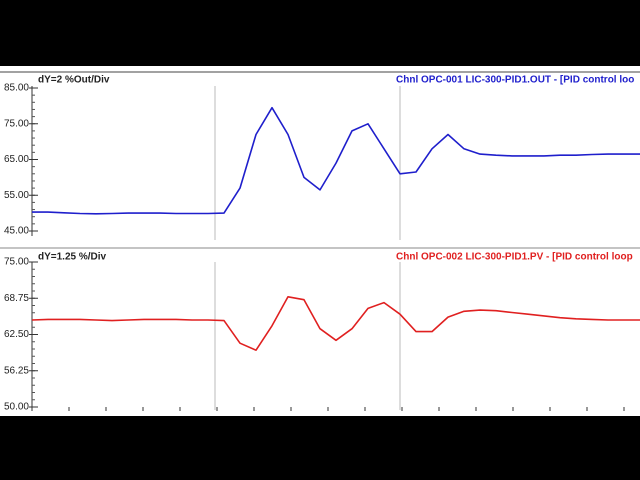 The width and height of the screenshot is (640, 480). I want to click on y-tick-label: 65.00, so click(16, 159).